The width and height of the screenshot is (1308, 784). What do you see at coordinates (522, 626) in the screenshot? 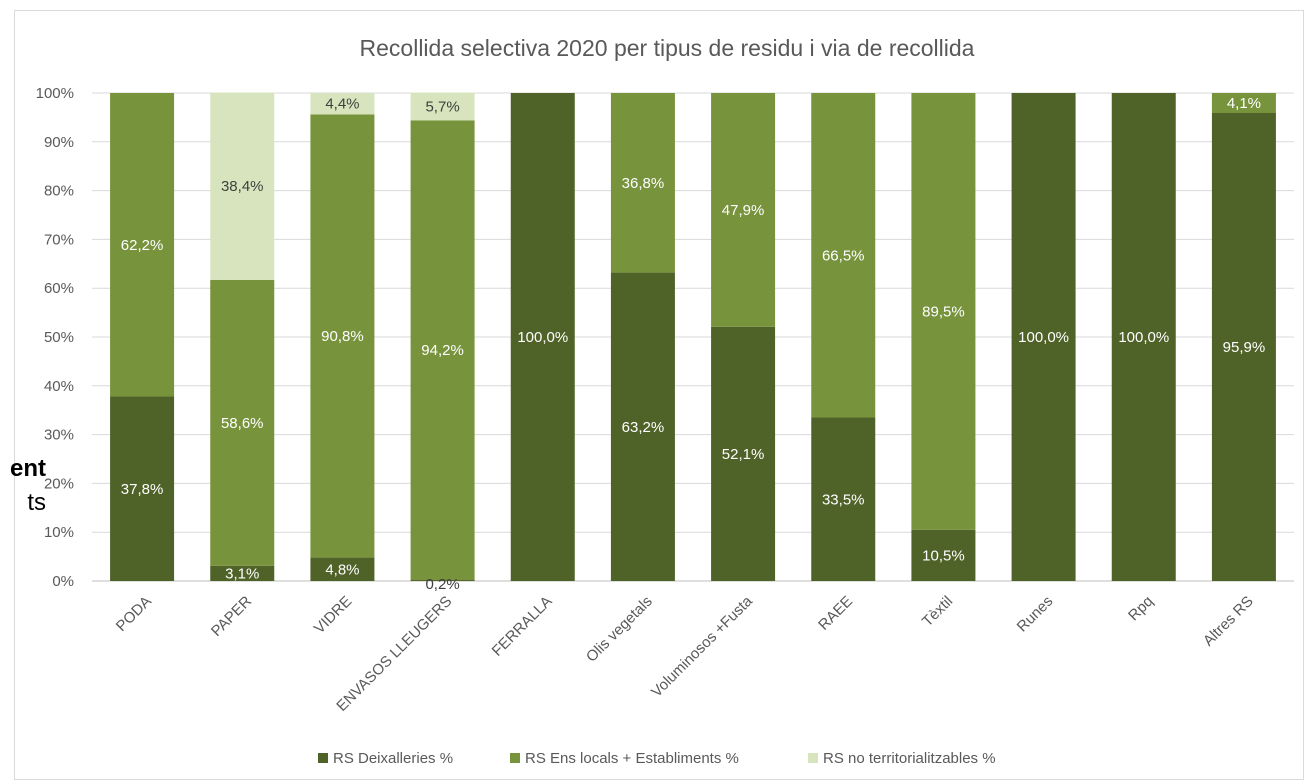
I see `x-category-label: FERRALLA` at bounding box center [522, 626].